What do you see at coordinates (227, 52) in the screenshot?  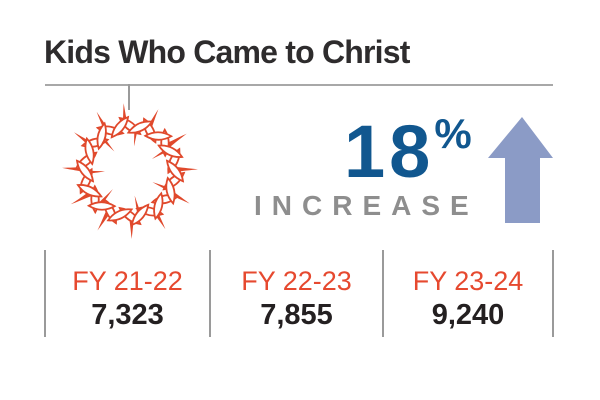 I see `page-title: Kids Who Came to Christ` at bounding box center [227, 52].